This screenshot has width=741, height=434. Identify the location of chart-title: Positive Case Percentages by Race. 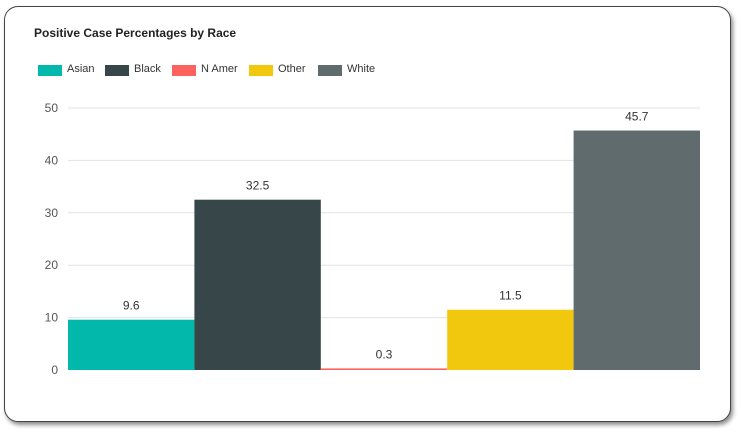
(135, 33).